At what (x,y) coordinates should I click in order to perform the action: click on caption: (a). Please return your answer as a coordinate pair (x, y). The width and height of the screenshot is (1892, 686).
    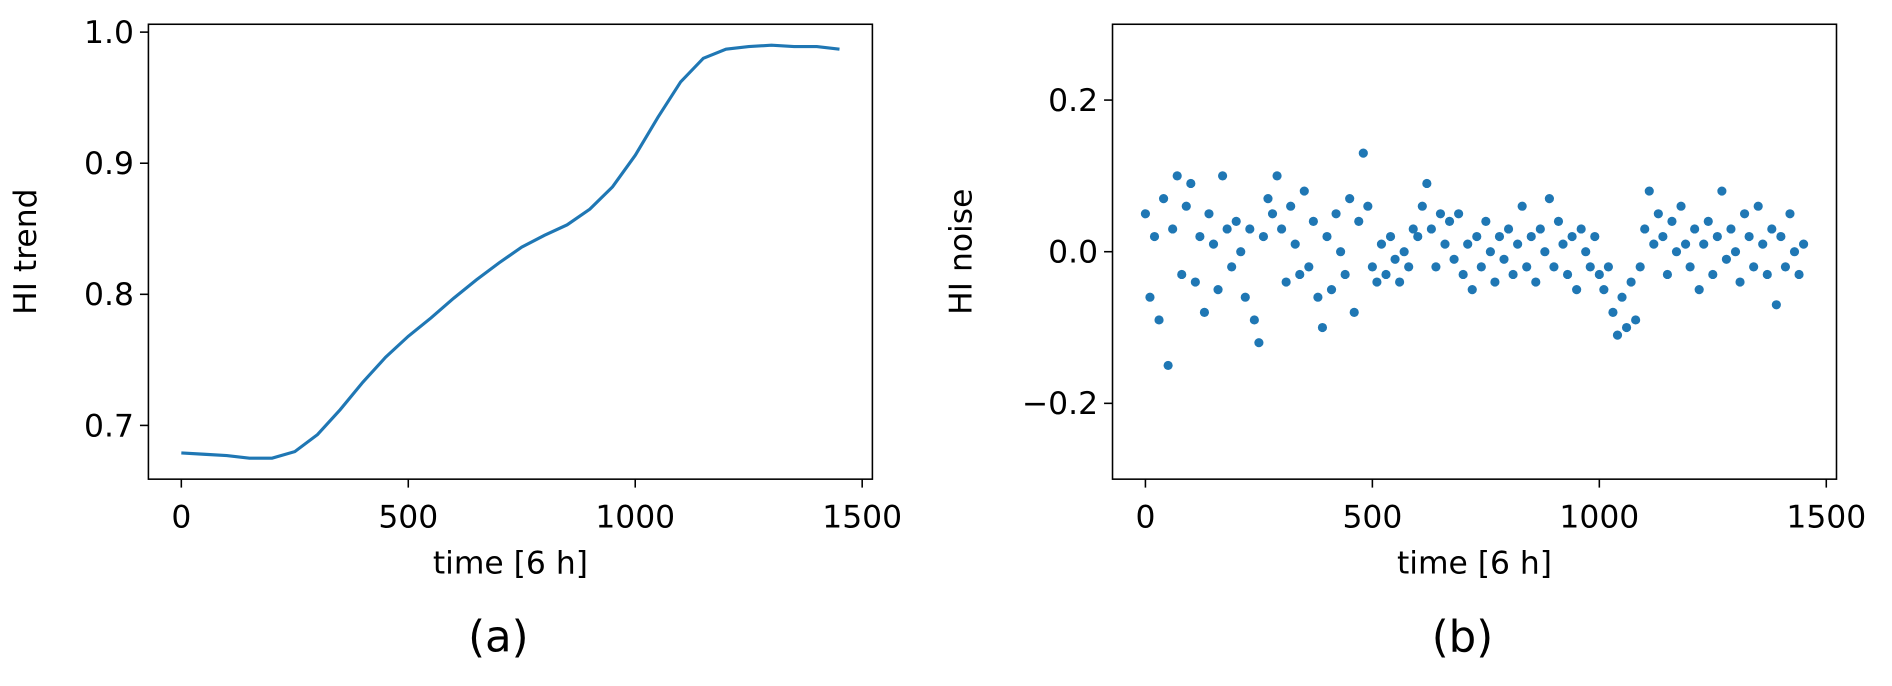
    Looking at the image, I should click on (498, 638).